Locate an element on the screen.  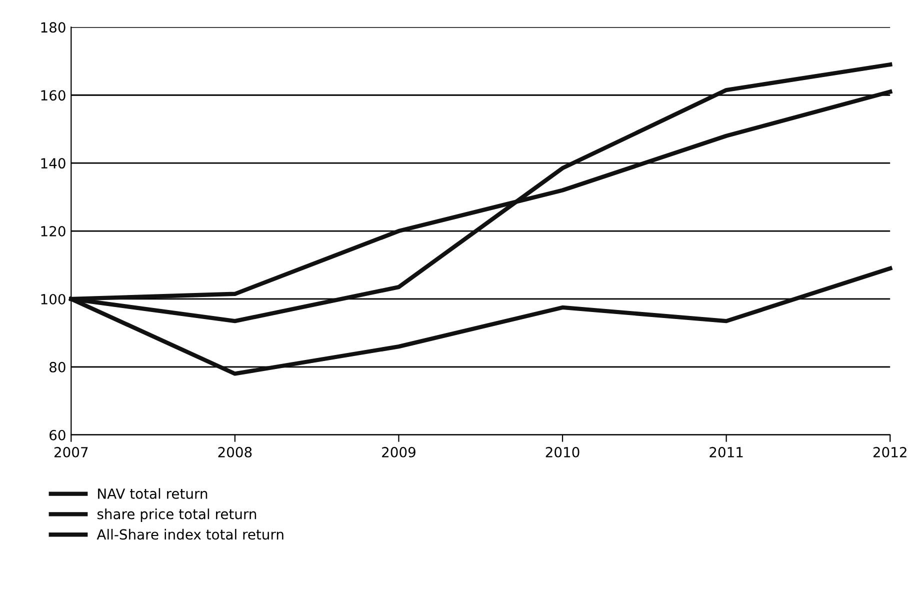
x-tick-label: 2008 is located at coordinates (235, 452).